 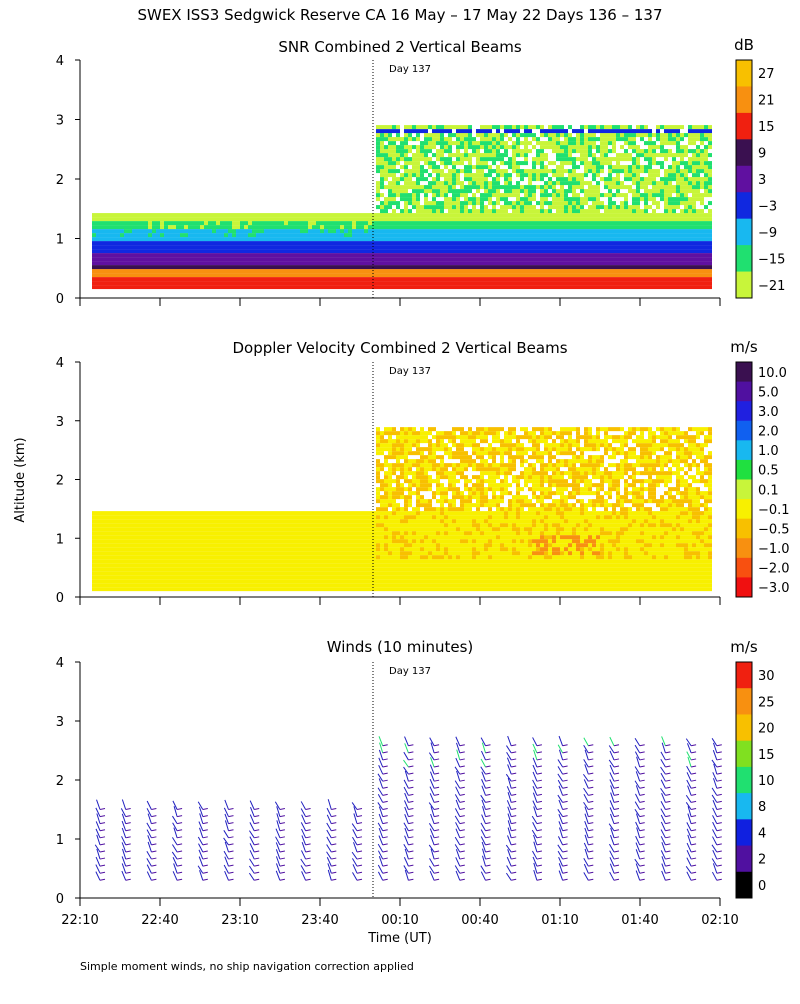 What do you see at coordinates (772, 373) in the screenshot?
I see `colorbar-label: 10.0` at bounding box center [772, 373].